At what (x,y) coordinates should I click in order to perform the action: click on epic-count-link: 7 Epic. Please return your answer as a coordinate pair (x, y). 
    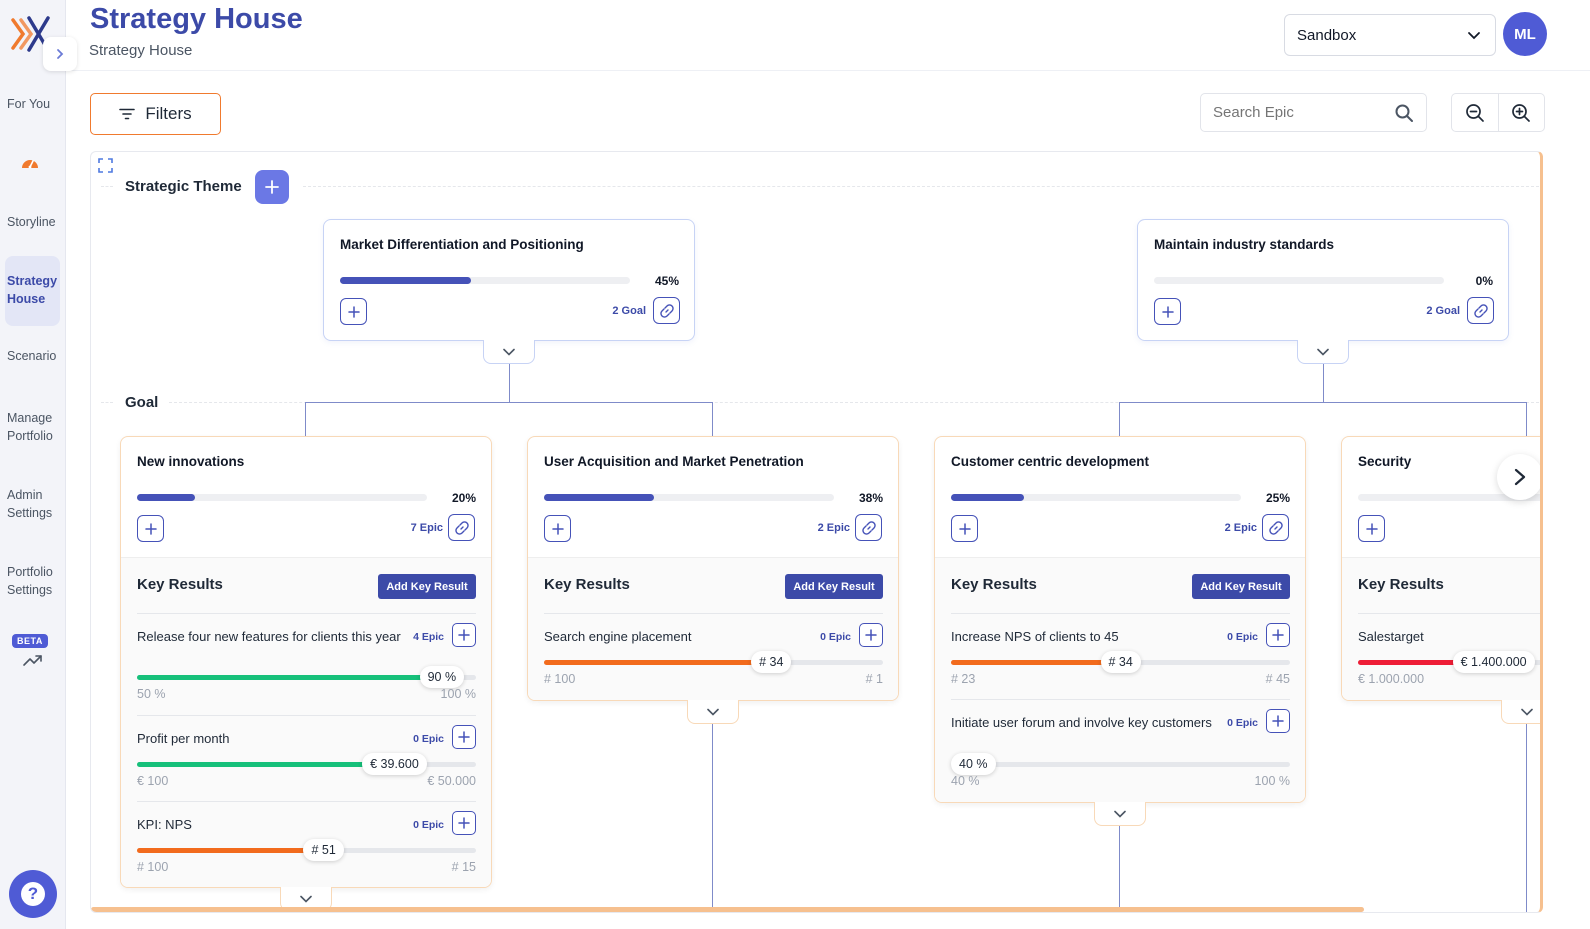
    Looking at the image, I should click on (426, 528).